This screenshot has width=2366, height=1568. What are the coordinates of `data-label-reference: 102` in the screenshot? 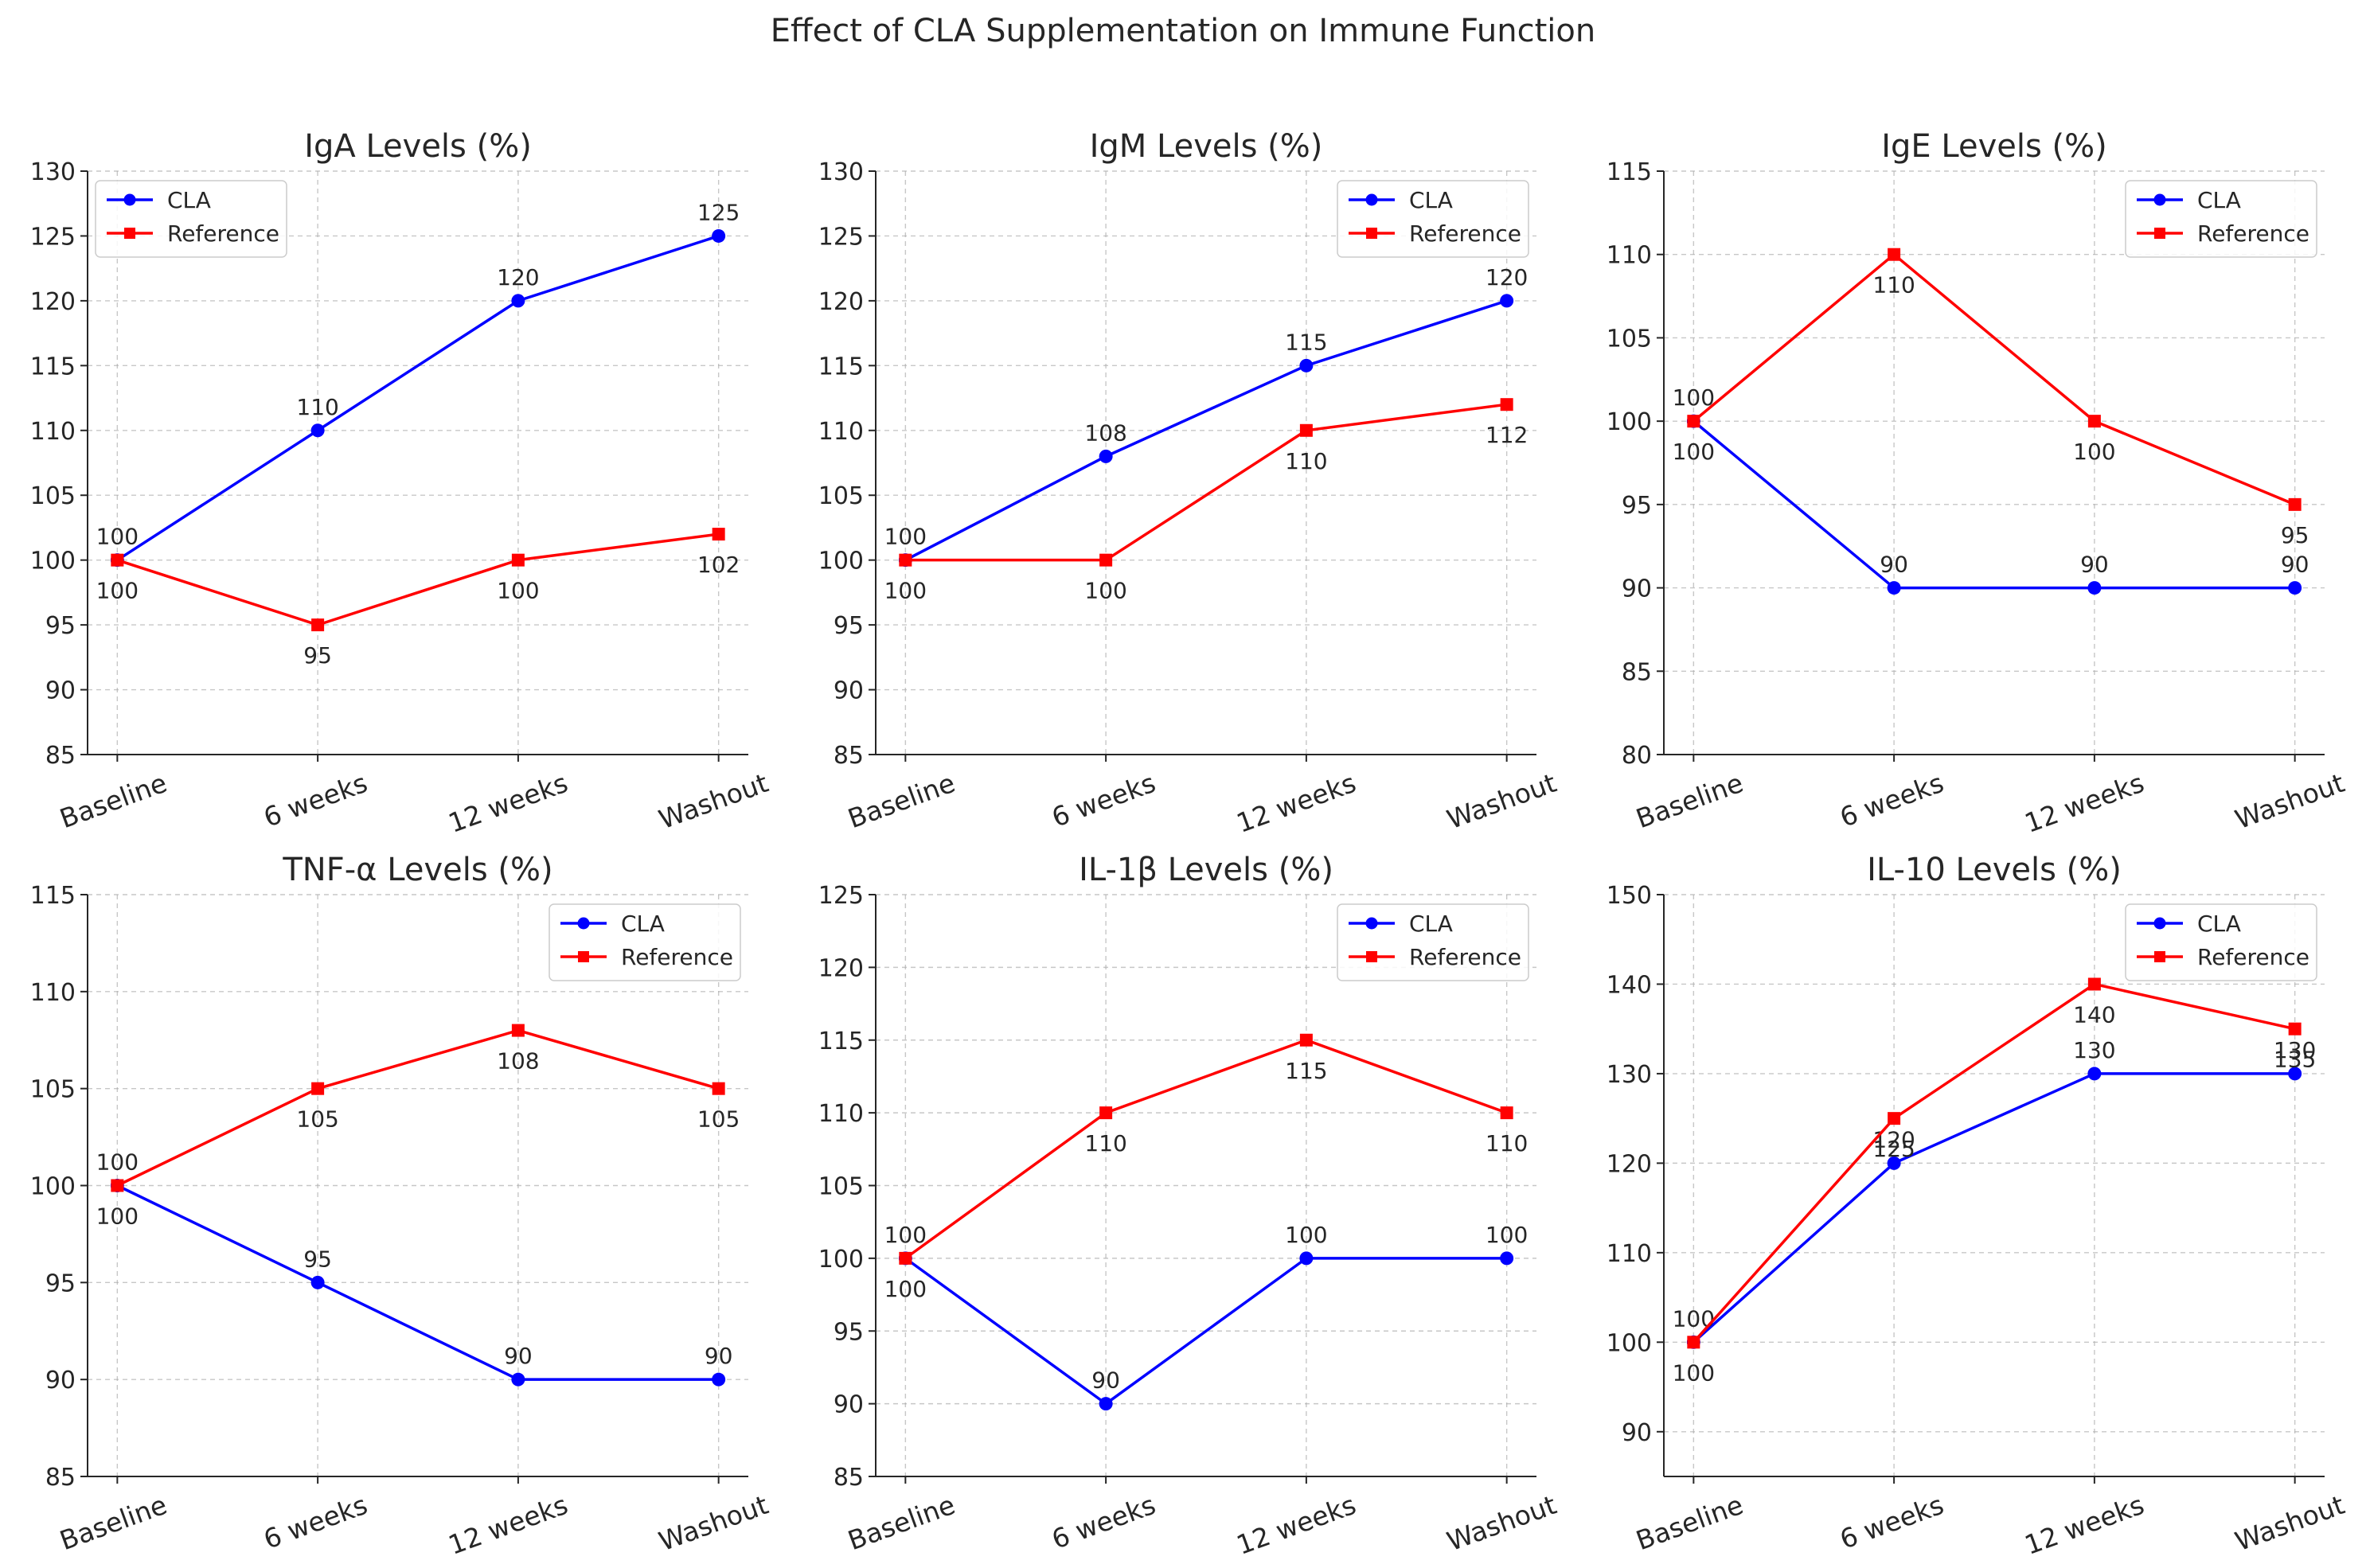 It's located at (718, 565).